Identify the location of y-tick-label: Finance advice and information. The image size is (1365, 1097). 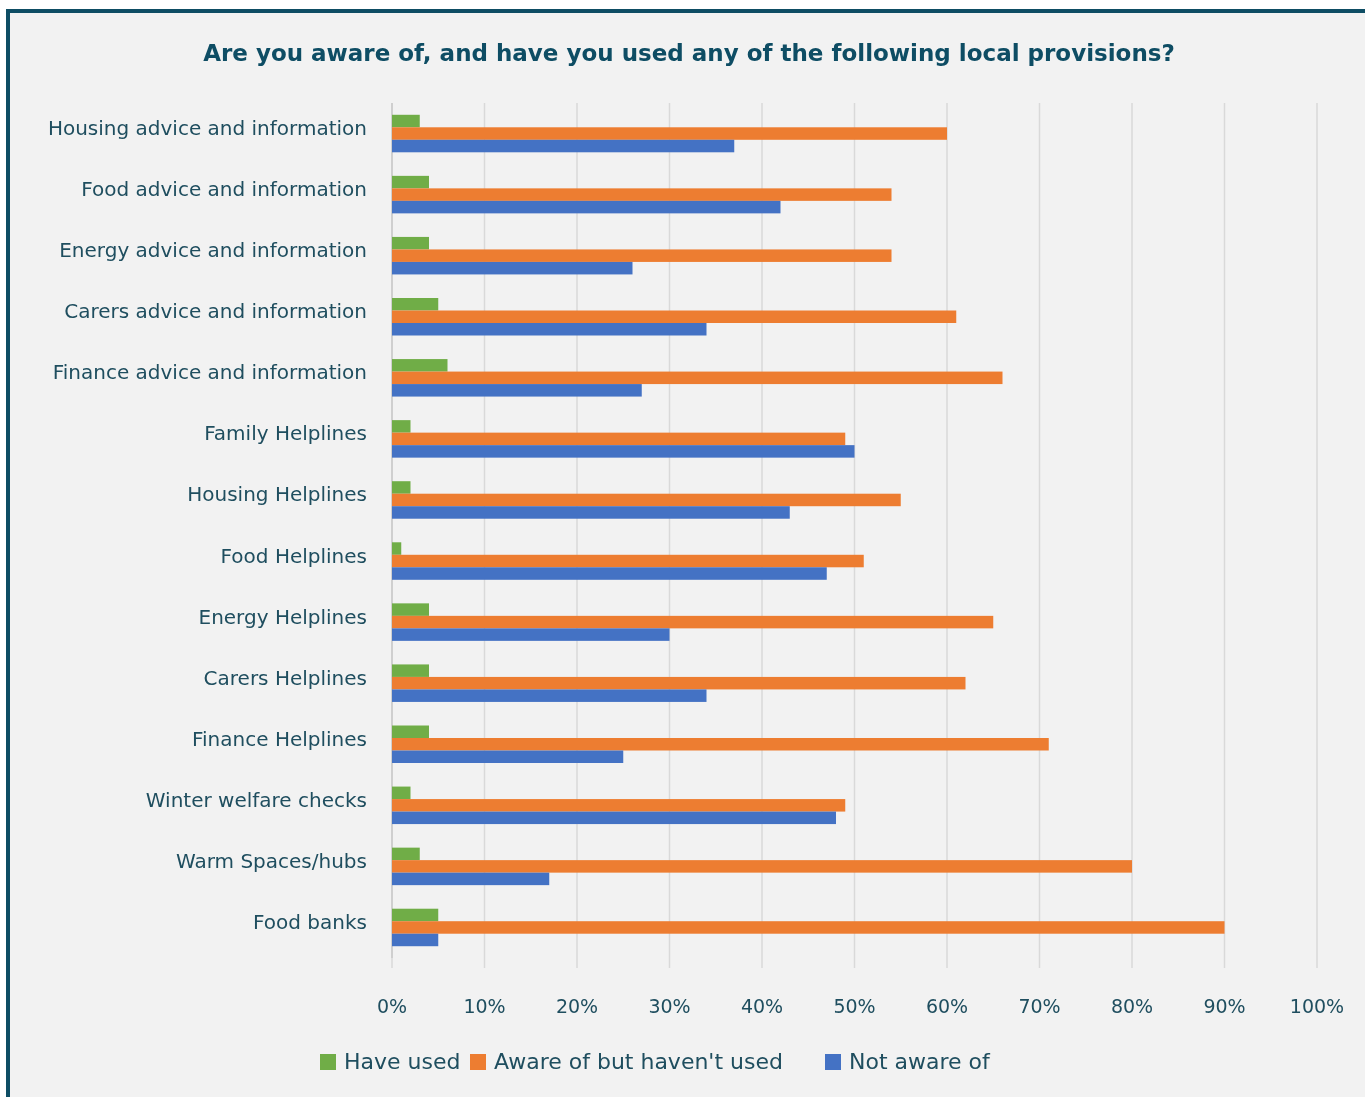
(209, 372).